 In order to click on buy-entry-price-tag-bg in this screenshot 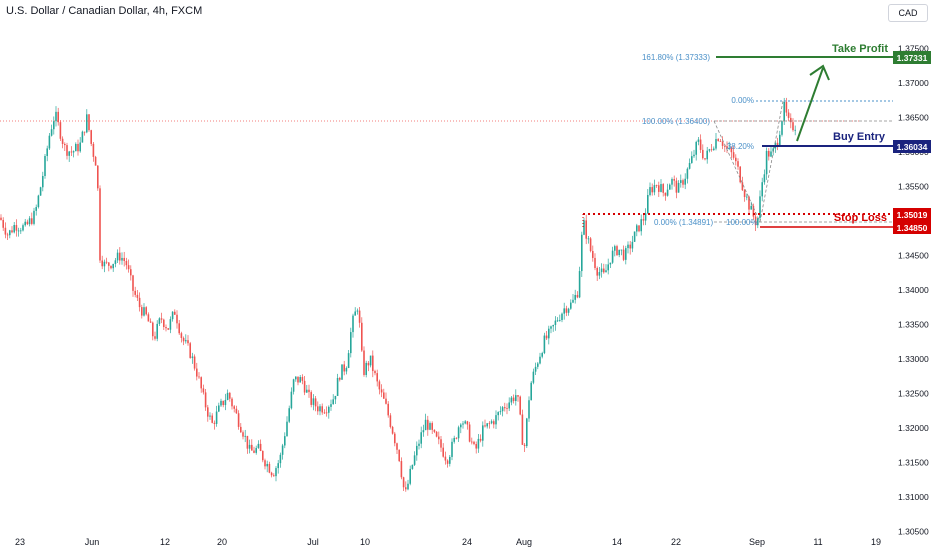, I will do `click(912, 146)`.